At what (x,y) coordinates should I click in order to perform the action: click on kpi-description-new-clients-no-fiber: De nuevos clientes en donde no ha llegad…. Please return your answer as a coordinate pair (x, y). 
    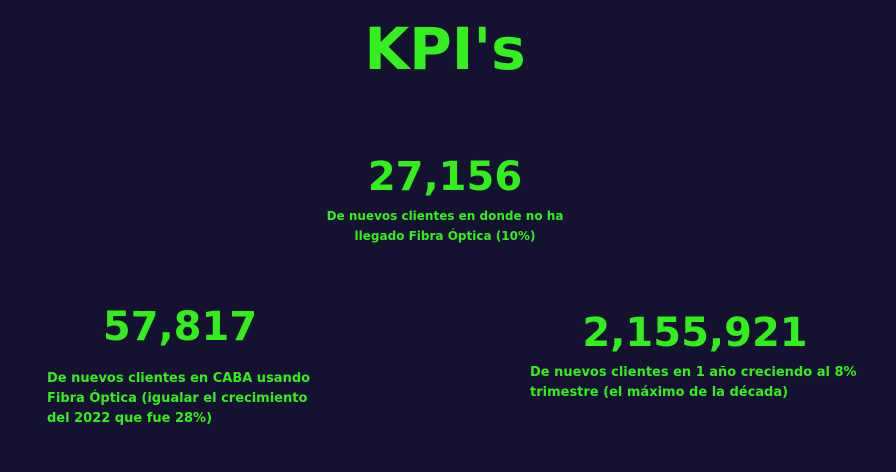
    Looking at the image, I should click on (445, 226).